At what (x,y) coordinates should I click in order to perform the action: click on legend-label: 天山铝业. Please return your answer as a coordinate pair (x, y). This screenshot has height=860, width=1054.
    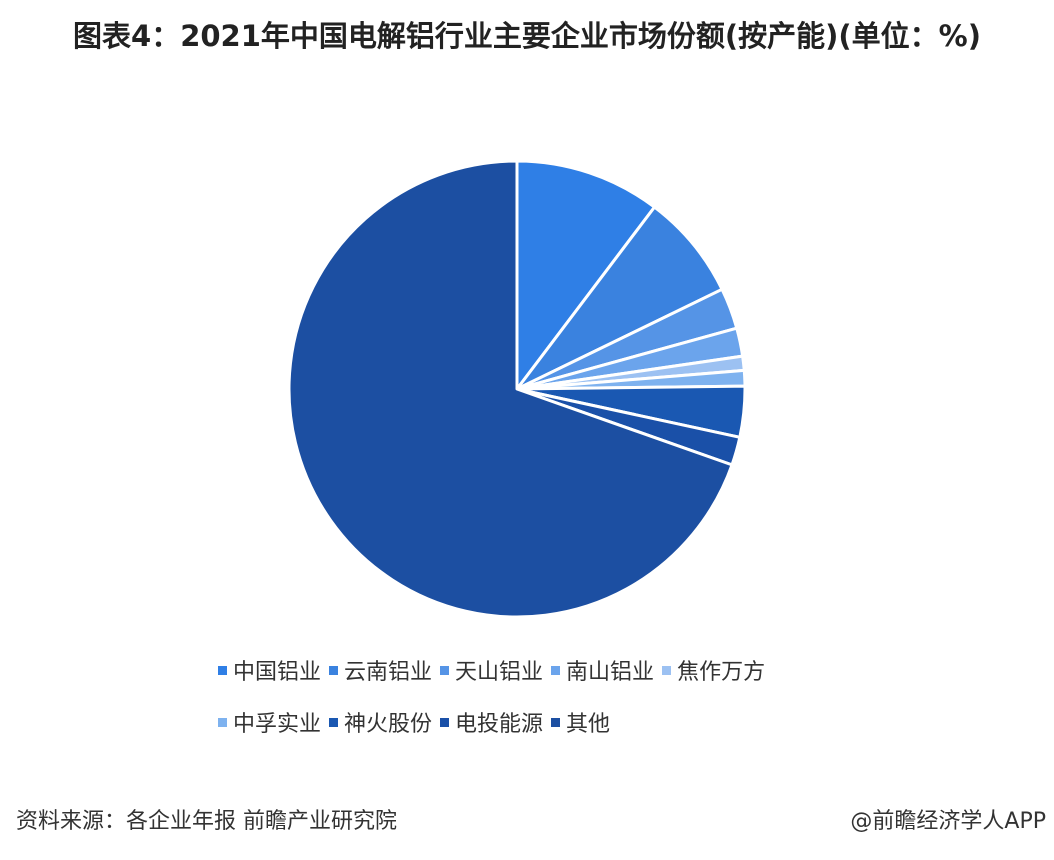
    Looking at the image, I should click on (499, 672).